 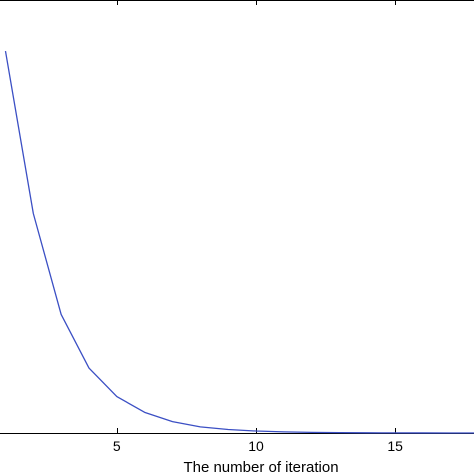 What do you see at coordinates (395, 446) in the screenshot?
I see `x-tick-label: 15` at bounding box center [395, 446].